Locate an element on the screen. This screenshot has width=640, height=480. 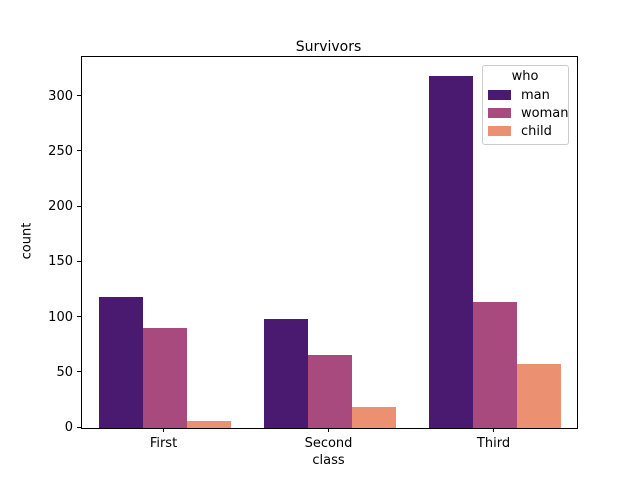
legend-item-child: child is located at coordinates (525, 131).